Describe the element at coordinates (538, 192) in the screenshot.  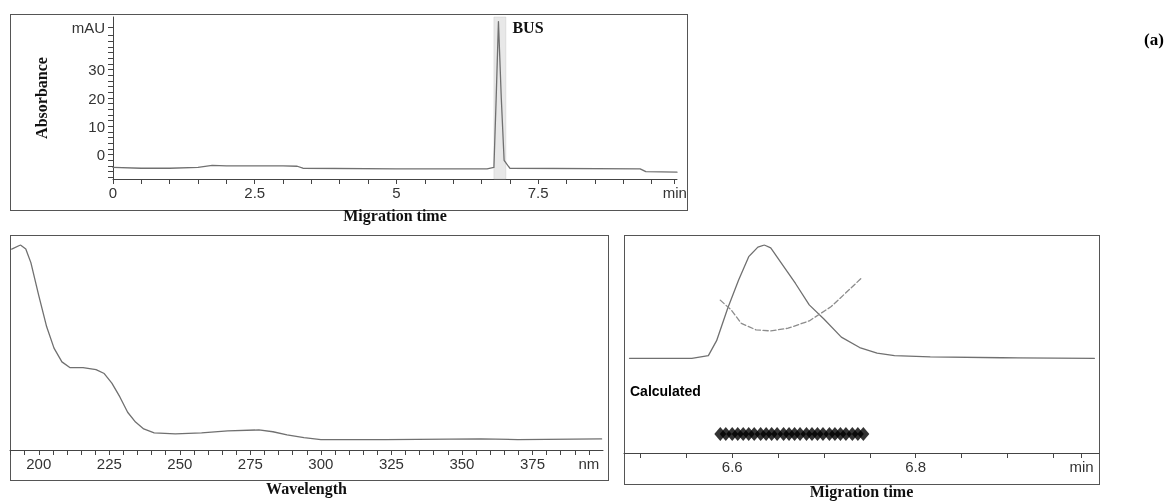
I see `x-tick-label: 7.5` at that location.